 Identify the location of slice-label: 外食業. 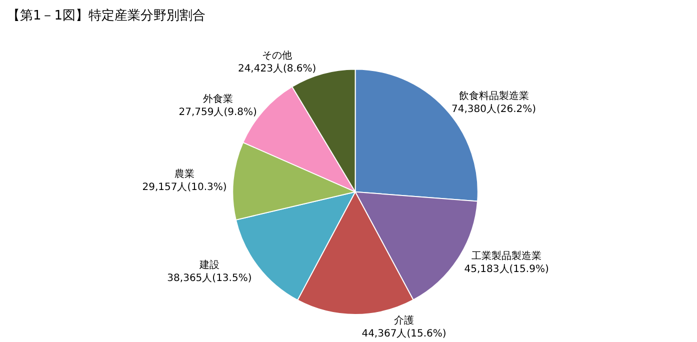
(217, 98).